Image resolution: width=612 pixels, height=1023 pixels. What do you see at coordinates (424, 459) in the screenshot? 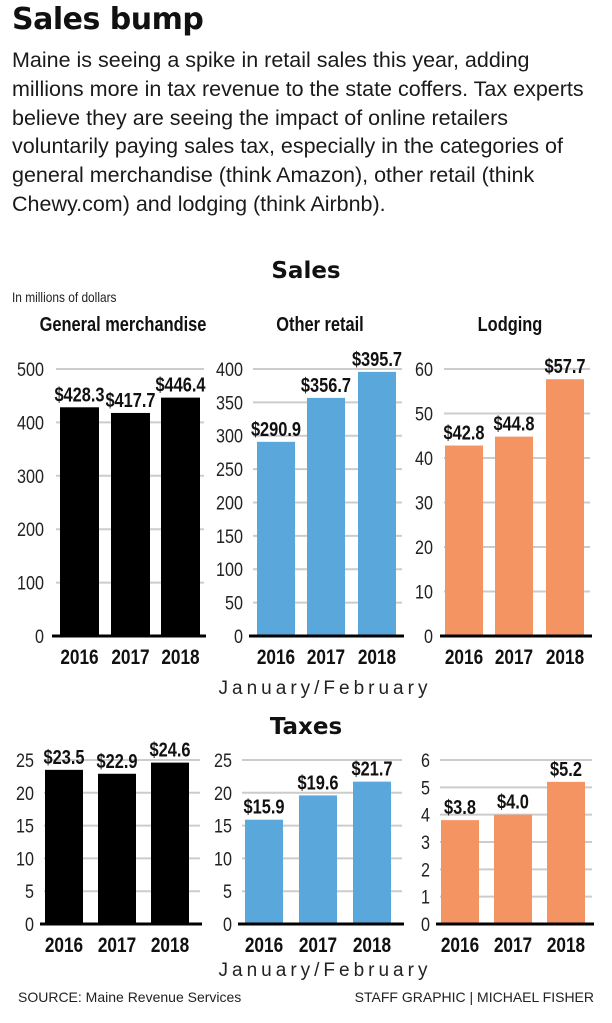
I see `sales-lodging-y-tick-label: 40` at bounding box center [424, 459].